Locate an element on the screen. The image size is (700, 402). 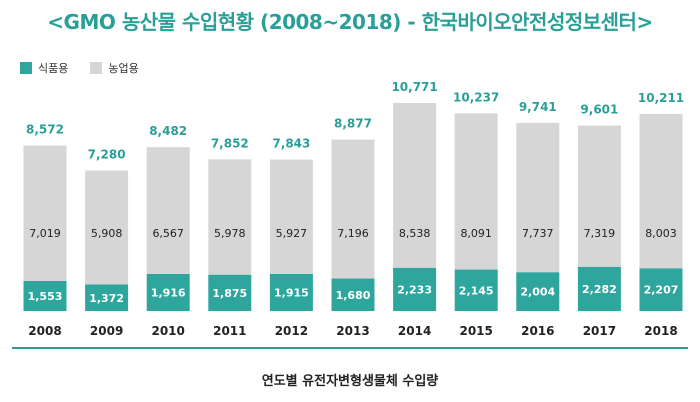
label-food-2015: 2,145 is located at coordinates (476, 290).